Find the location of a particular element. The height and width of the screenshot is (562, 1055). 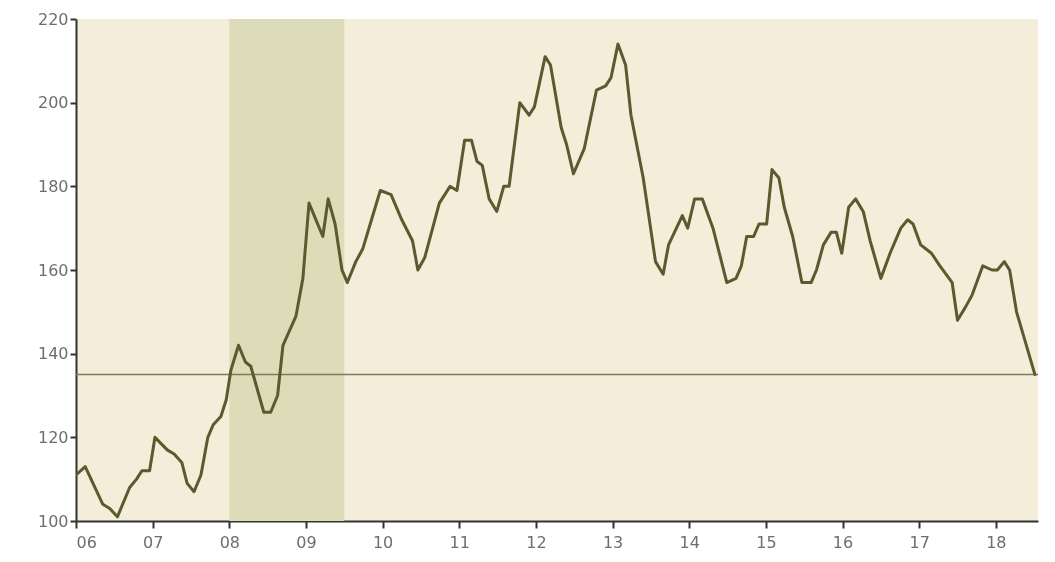

y-tick-label: 120 is located at coordinates (53, 437).